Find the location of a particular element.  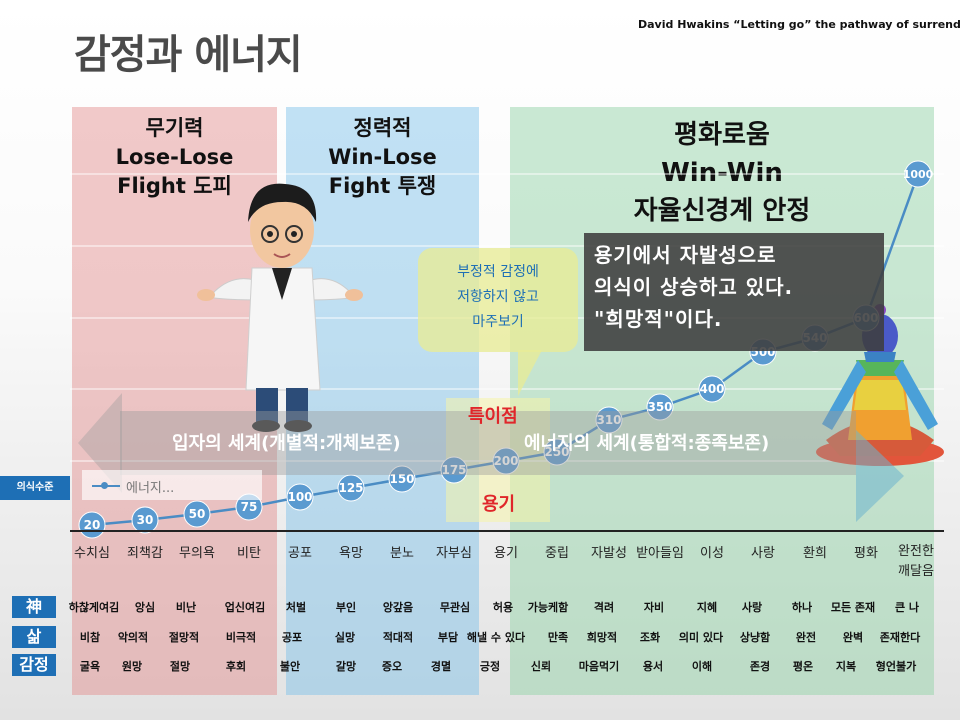

data-point-label: 400 is located at coordinates (711, 389).